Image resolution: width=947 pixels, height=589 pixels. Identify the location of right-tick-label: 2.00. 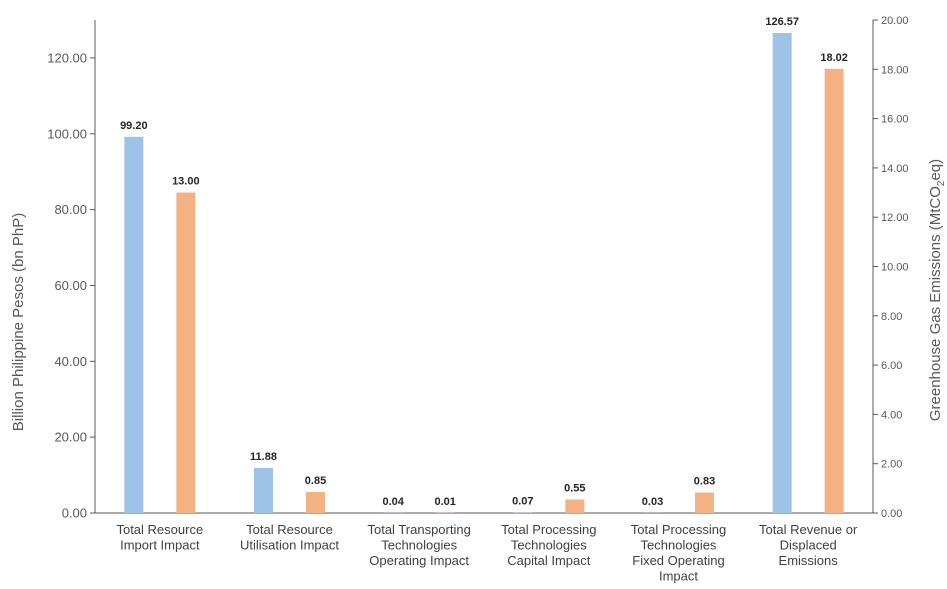
(891, 465).